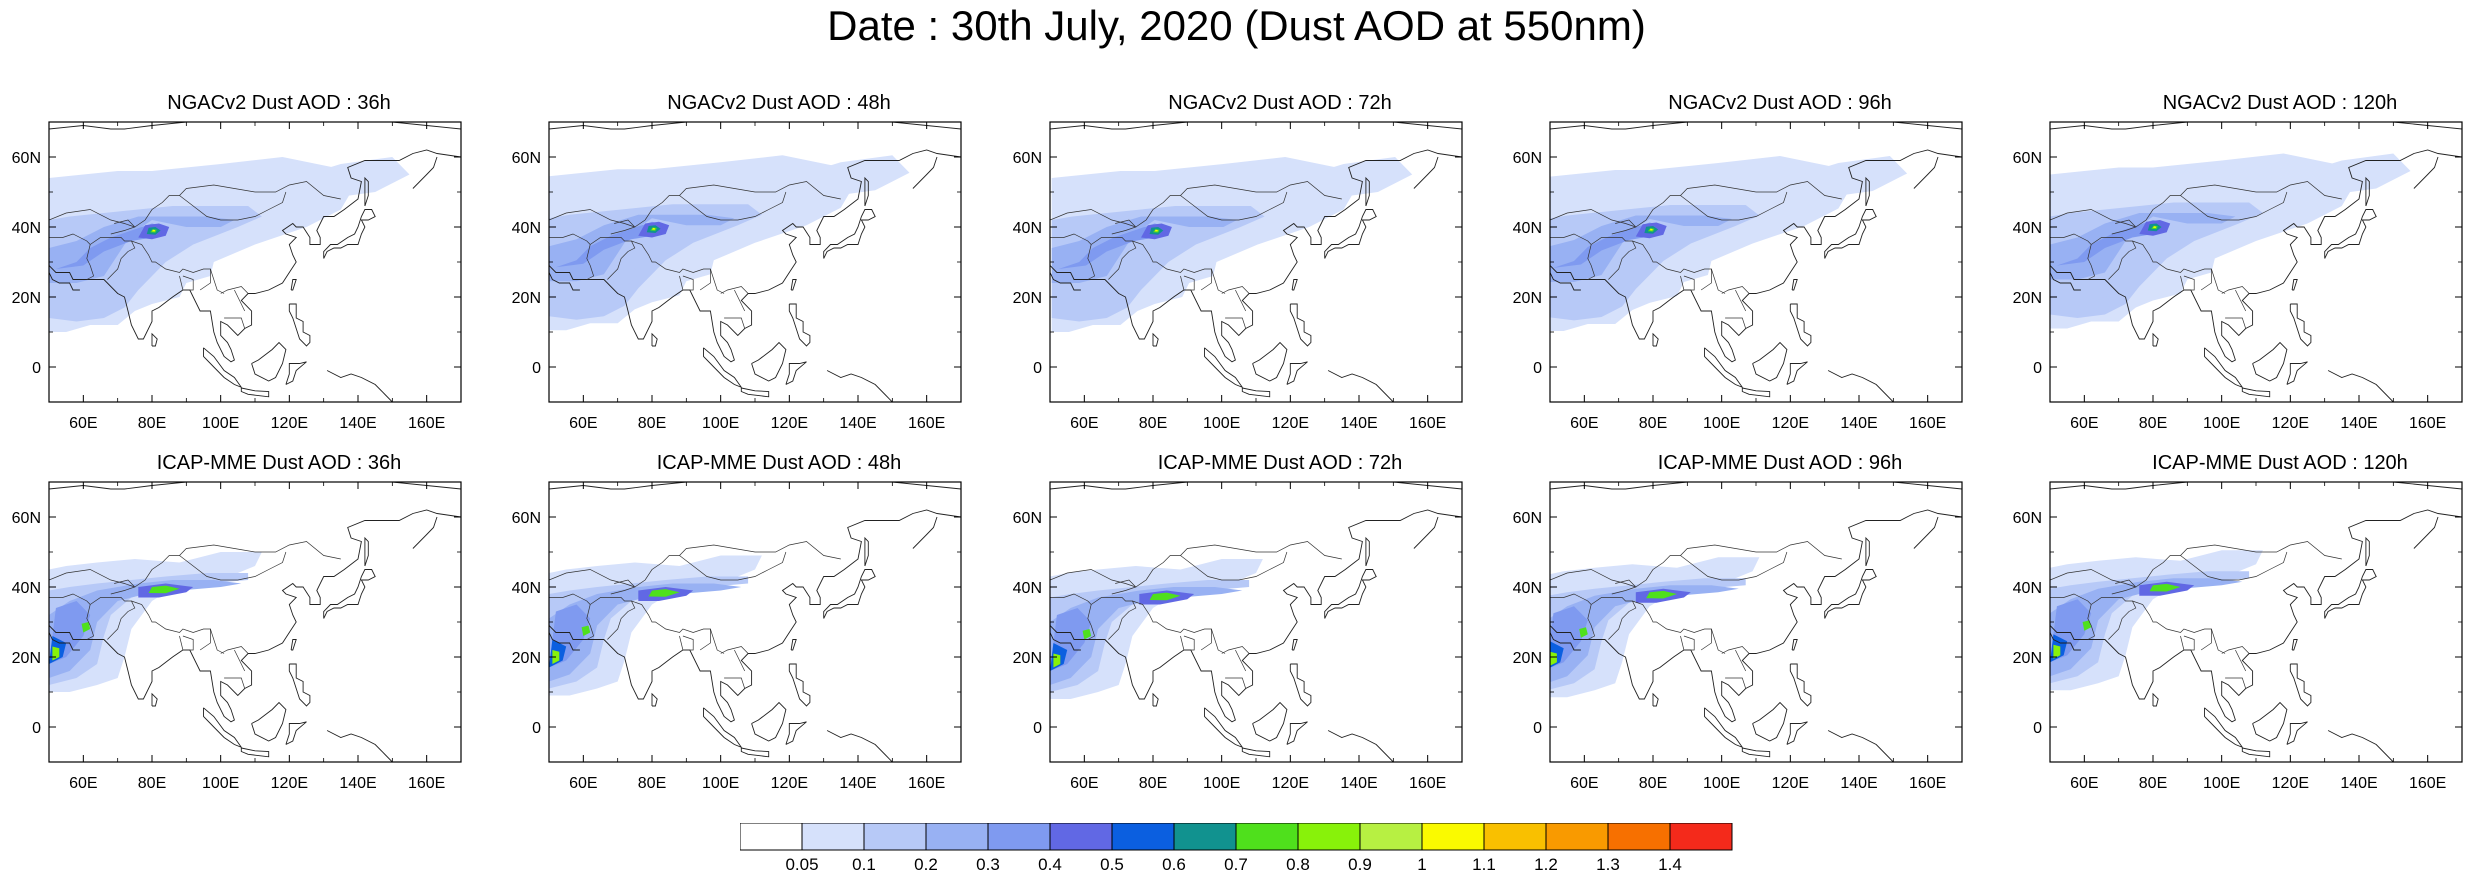  Describe the element at coordinates (1298, 863) in the screenshot. I see `colorbar-label: 0.8` at that location.